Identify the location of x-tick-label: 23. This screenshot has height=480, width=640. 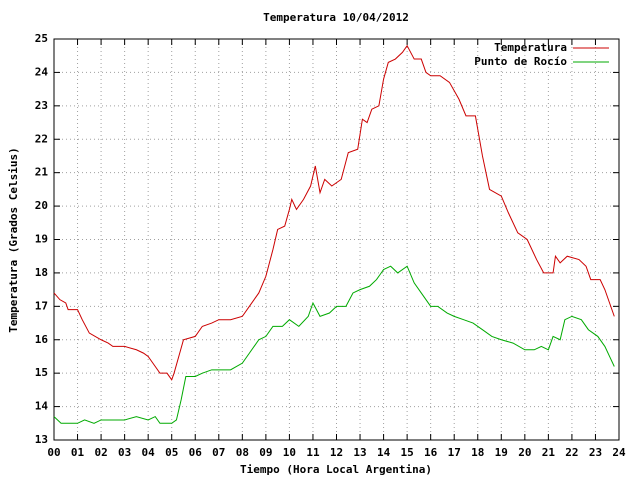
(595, 452).